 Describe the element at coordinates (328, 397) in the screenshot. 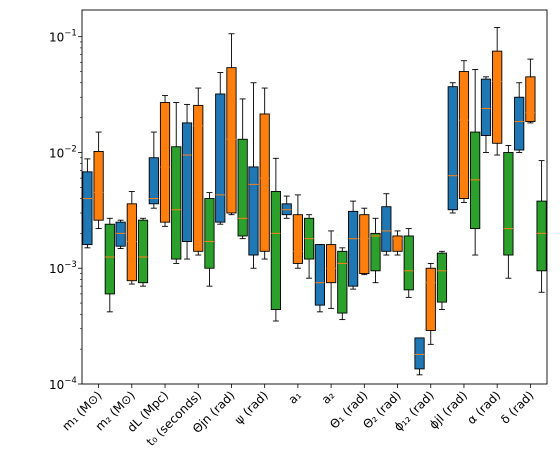

I see `x-tick-label: a₂` at that location.